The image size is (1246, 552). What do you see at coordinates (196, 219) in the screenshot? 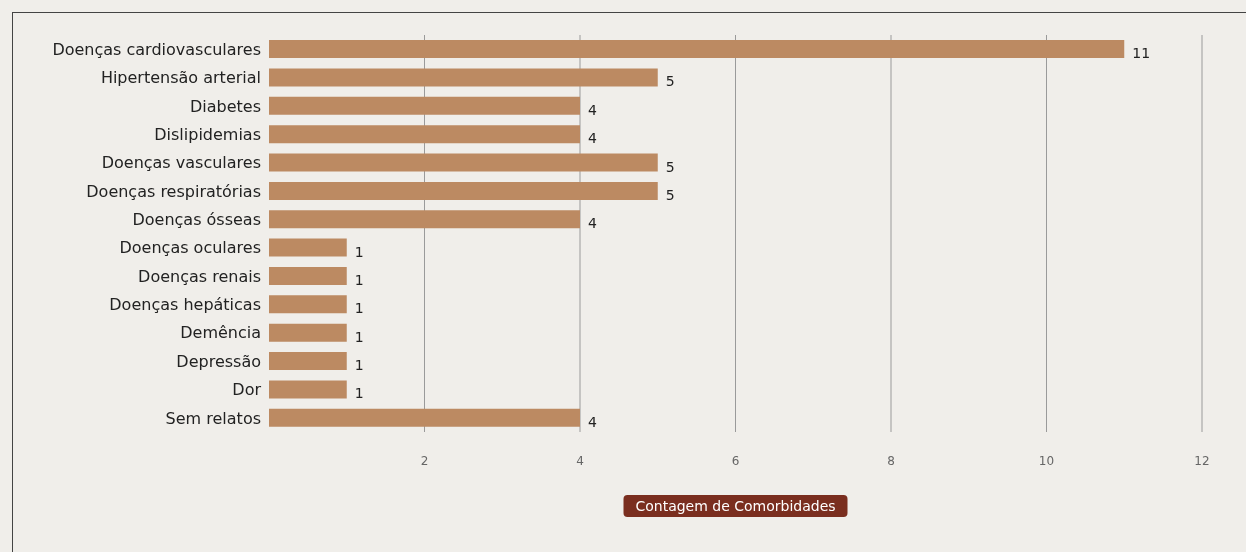
I see `y-tick-label: Doenças ósseas` at bounding box center [196, 219].